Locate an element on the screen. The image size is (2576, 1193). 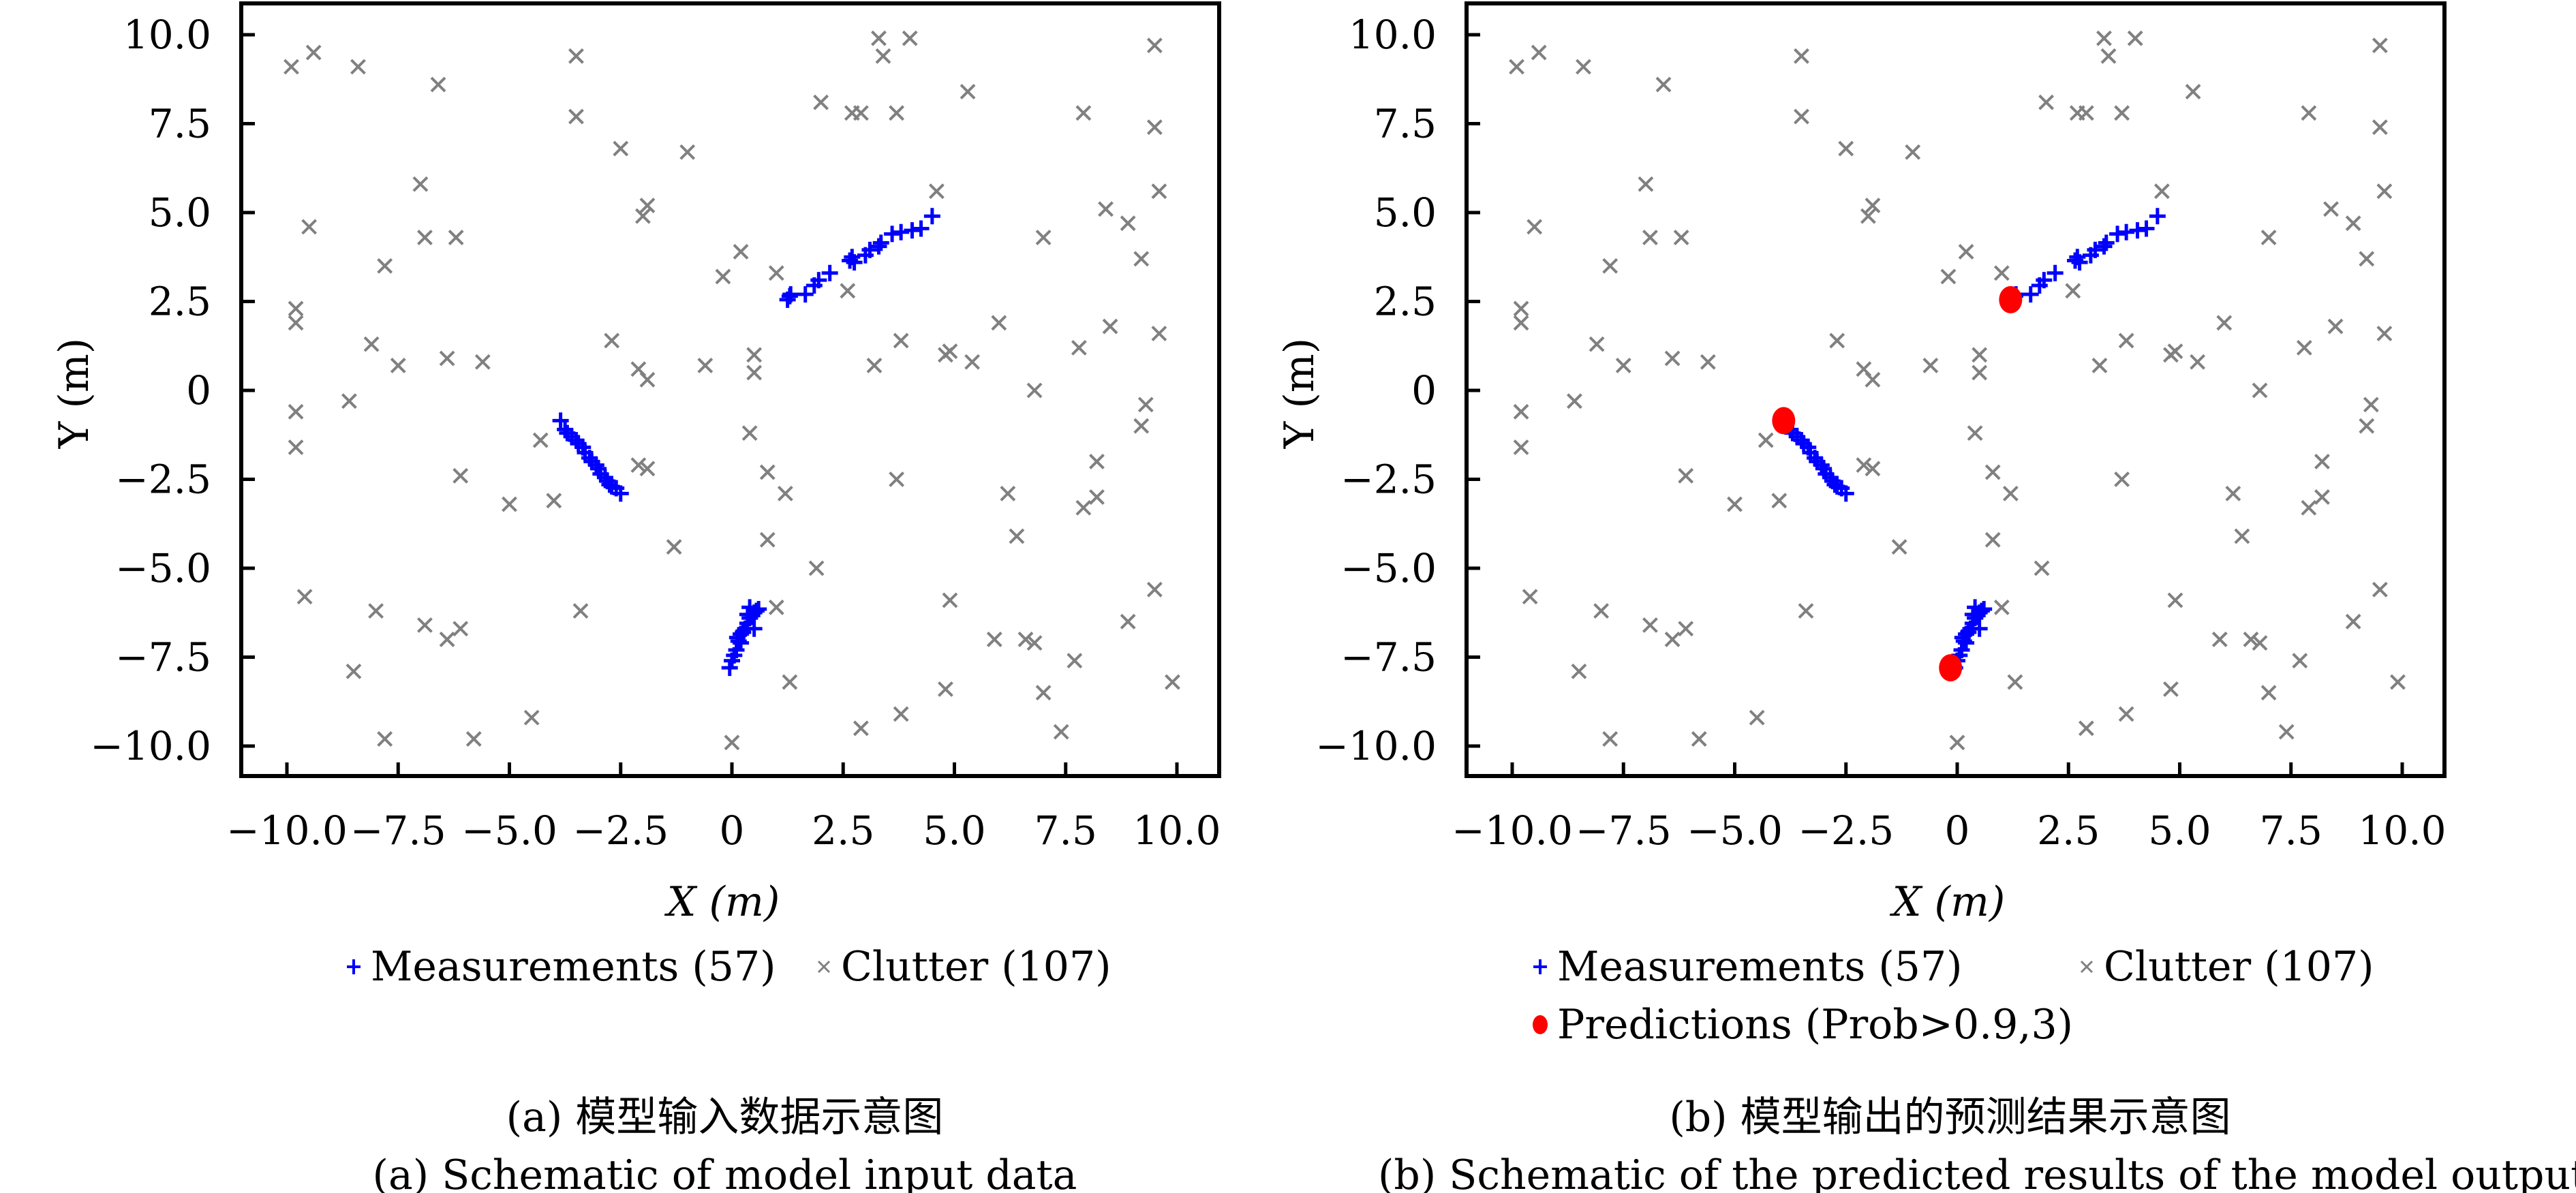
x-tick-label: 7.5 is located at coordinates (1065, 830).